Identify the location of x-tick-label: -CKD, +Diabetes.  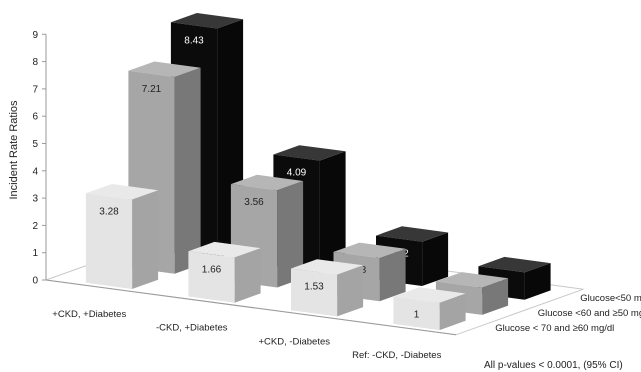
(192, 328).